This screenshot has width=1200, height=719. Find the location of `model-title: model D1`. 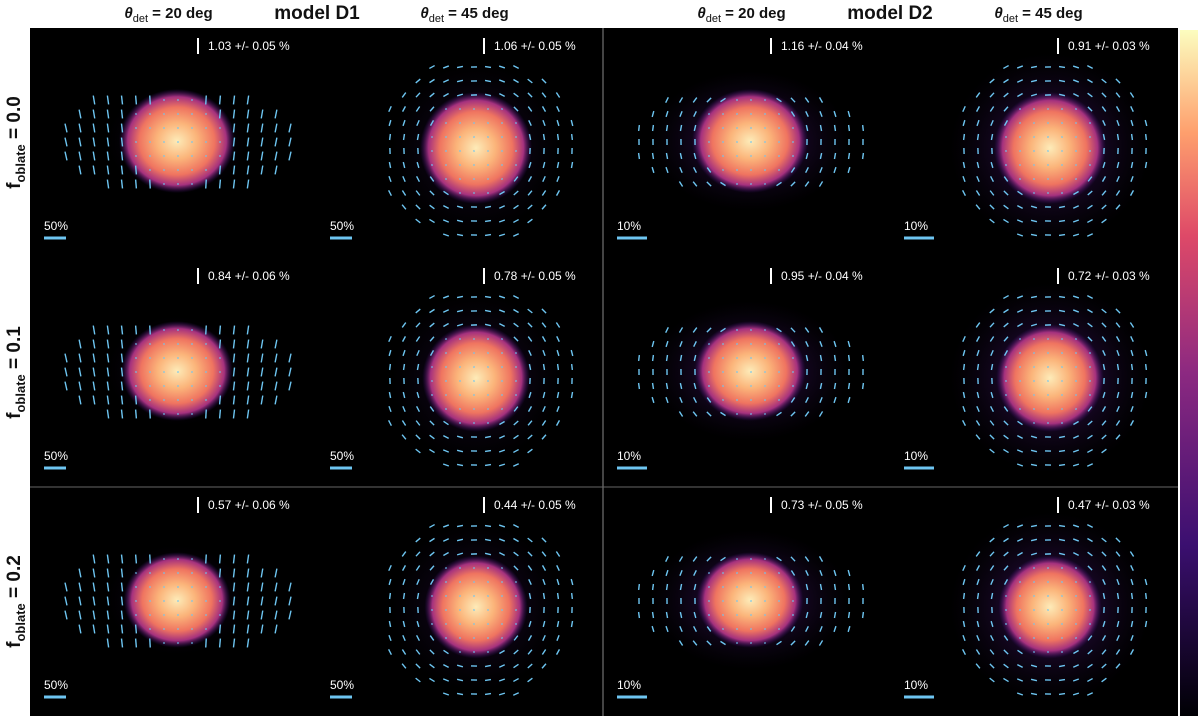

model-title: model D1 is located at coordinates (317, 13).